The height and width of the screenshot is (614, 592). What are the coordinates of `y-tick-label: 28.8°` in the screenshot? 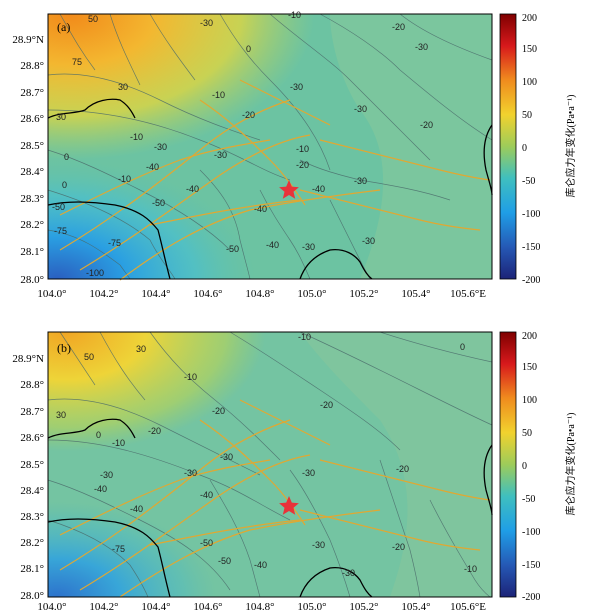 It's located at (32, 385).